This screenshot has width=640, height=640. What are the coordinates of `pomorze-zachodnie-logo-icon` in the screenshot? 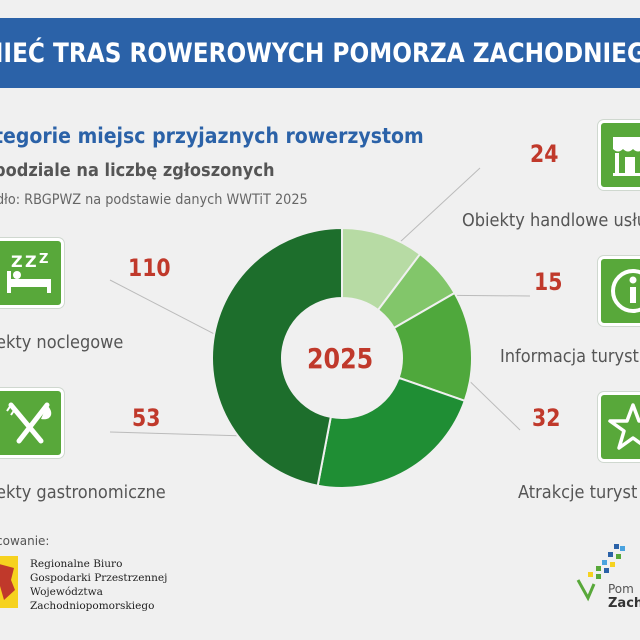 It's located at (600, 573).